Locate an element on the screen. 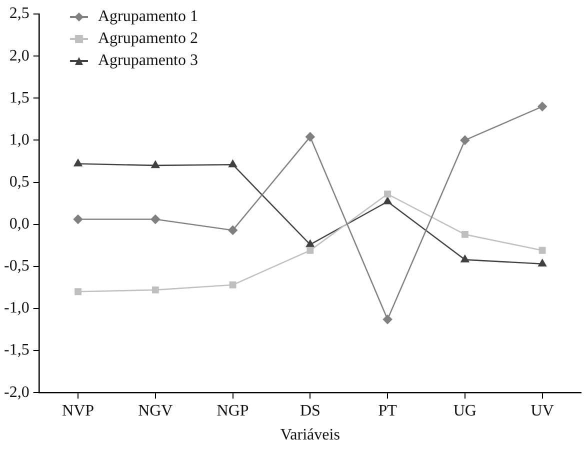 The height and width of the screenshot is (449, 587). x-tick-label: DS is located at coordinates (310, 411).